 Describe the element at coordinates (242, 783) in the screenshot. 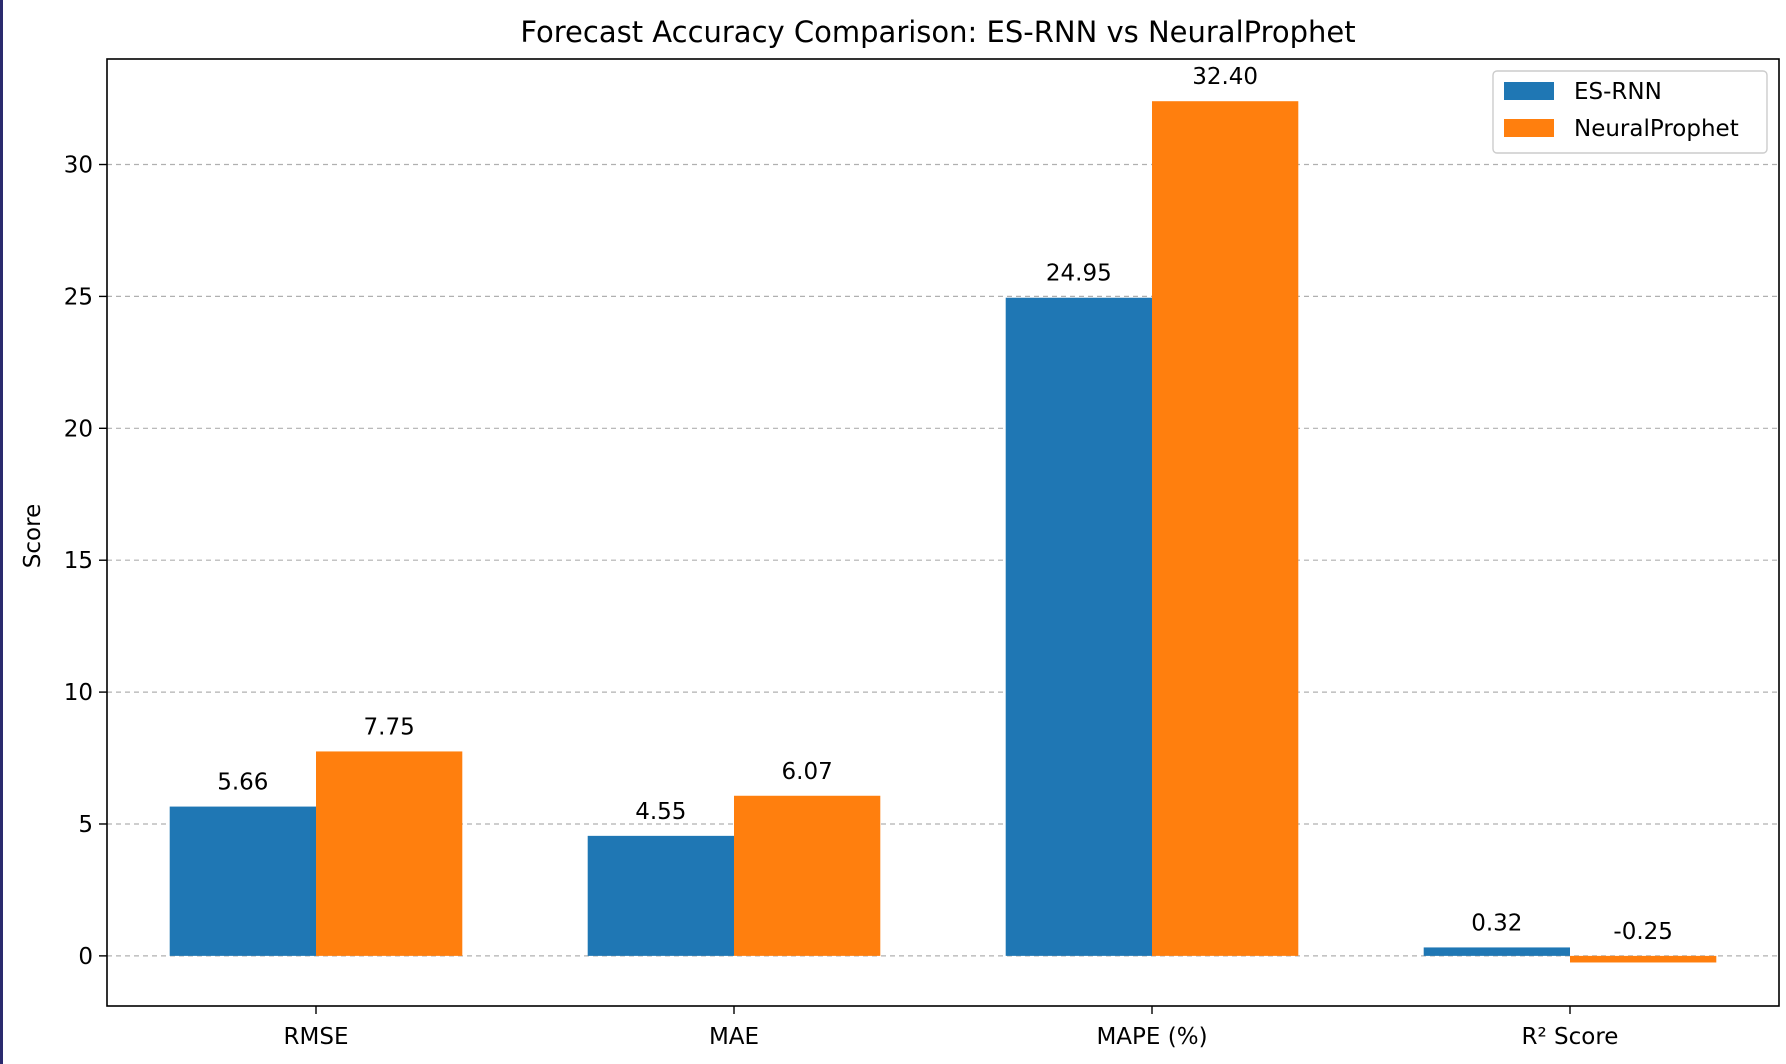

I see `value-label: 5.66` at that location.